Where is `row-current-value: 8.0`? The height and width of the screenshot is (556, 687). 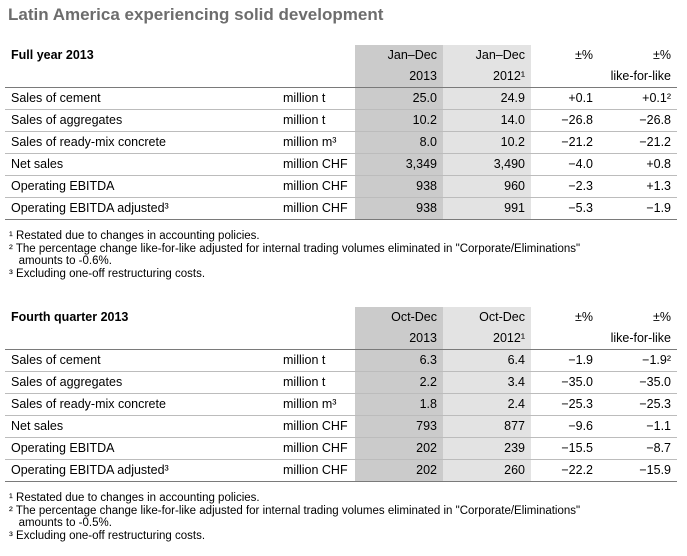
row-current-value: 8.0 is located at coordinates (399, 142).